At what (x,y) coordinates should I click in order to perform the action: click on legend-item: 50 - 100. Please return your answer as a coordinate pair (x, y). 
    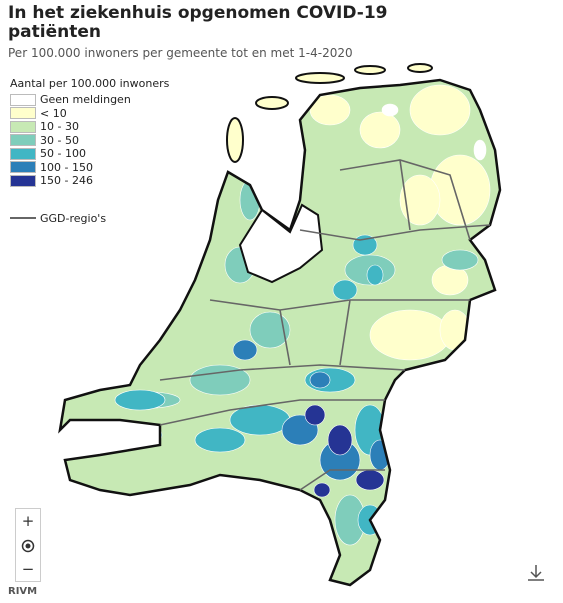
    Looking at the image, I should click on (89, 154).